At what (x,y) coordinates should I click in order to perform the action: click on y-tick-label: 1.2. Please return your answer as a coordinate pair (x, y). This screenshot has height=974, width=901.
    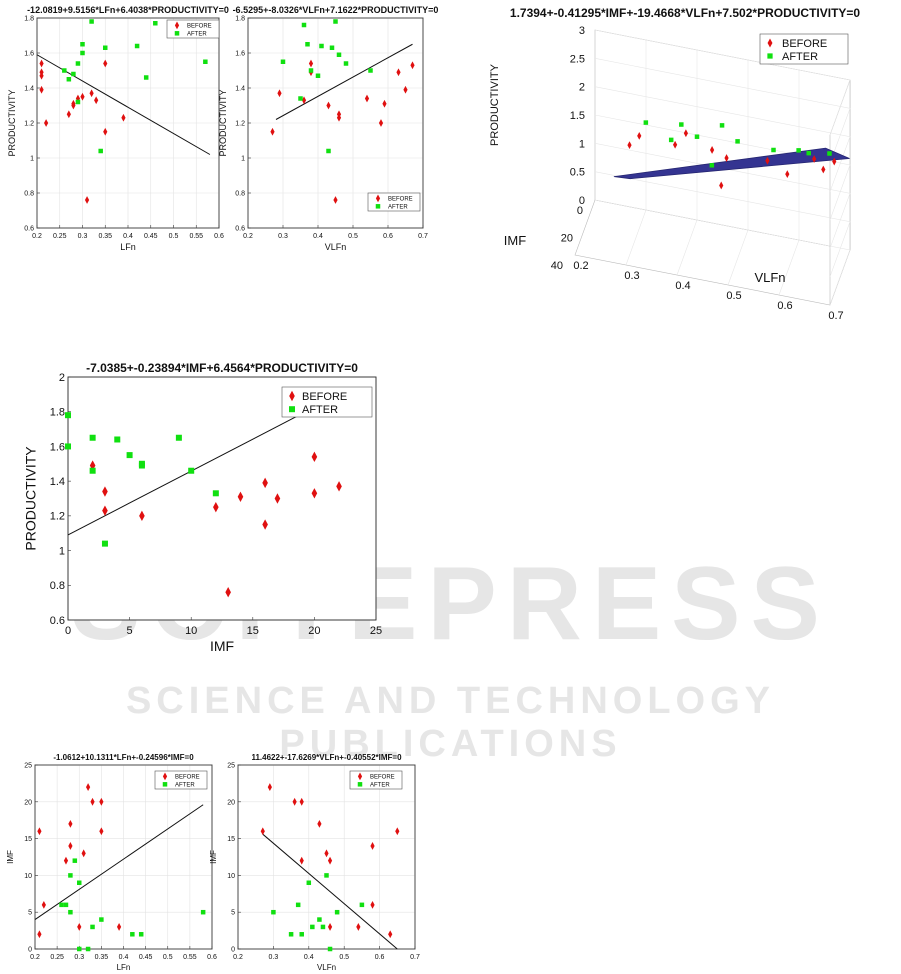
    Looking at the image, I should click on (57, 517).